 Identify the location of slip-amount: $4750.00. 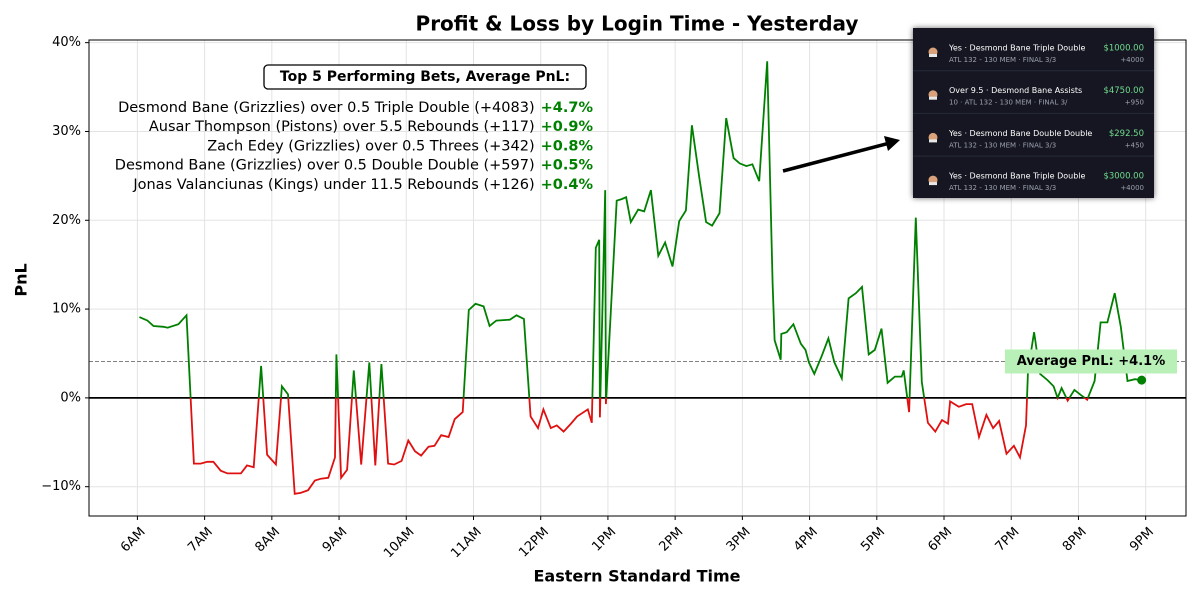
(1123, 91).